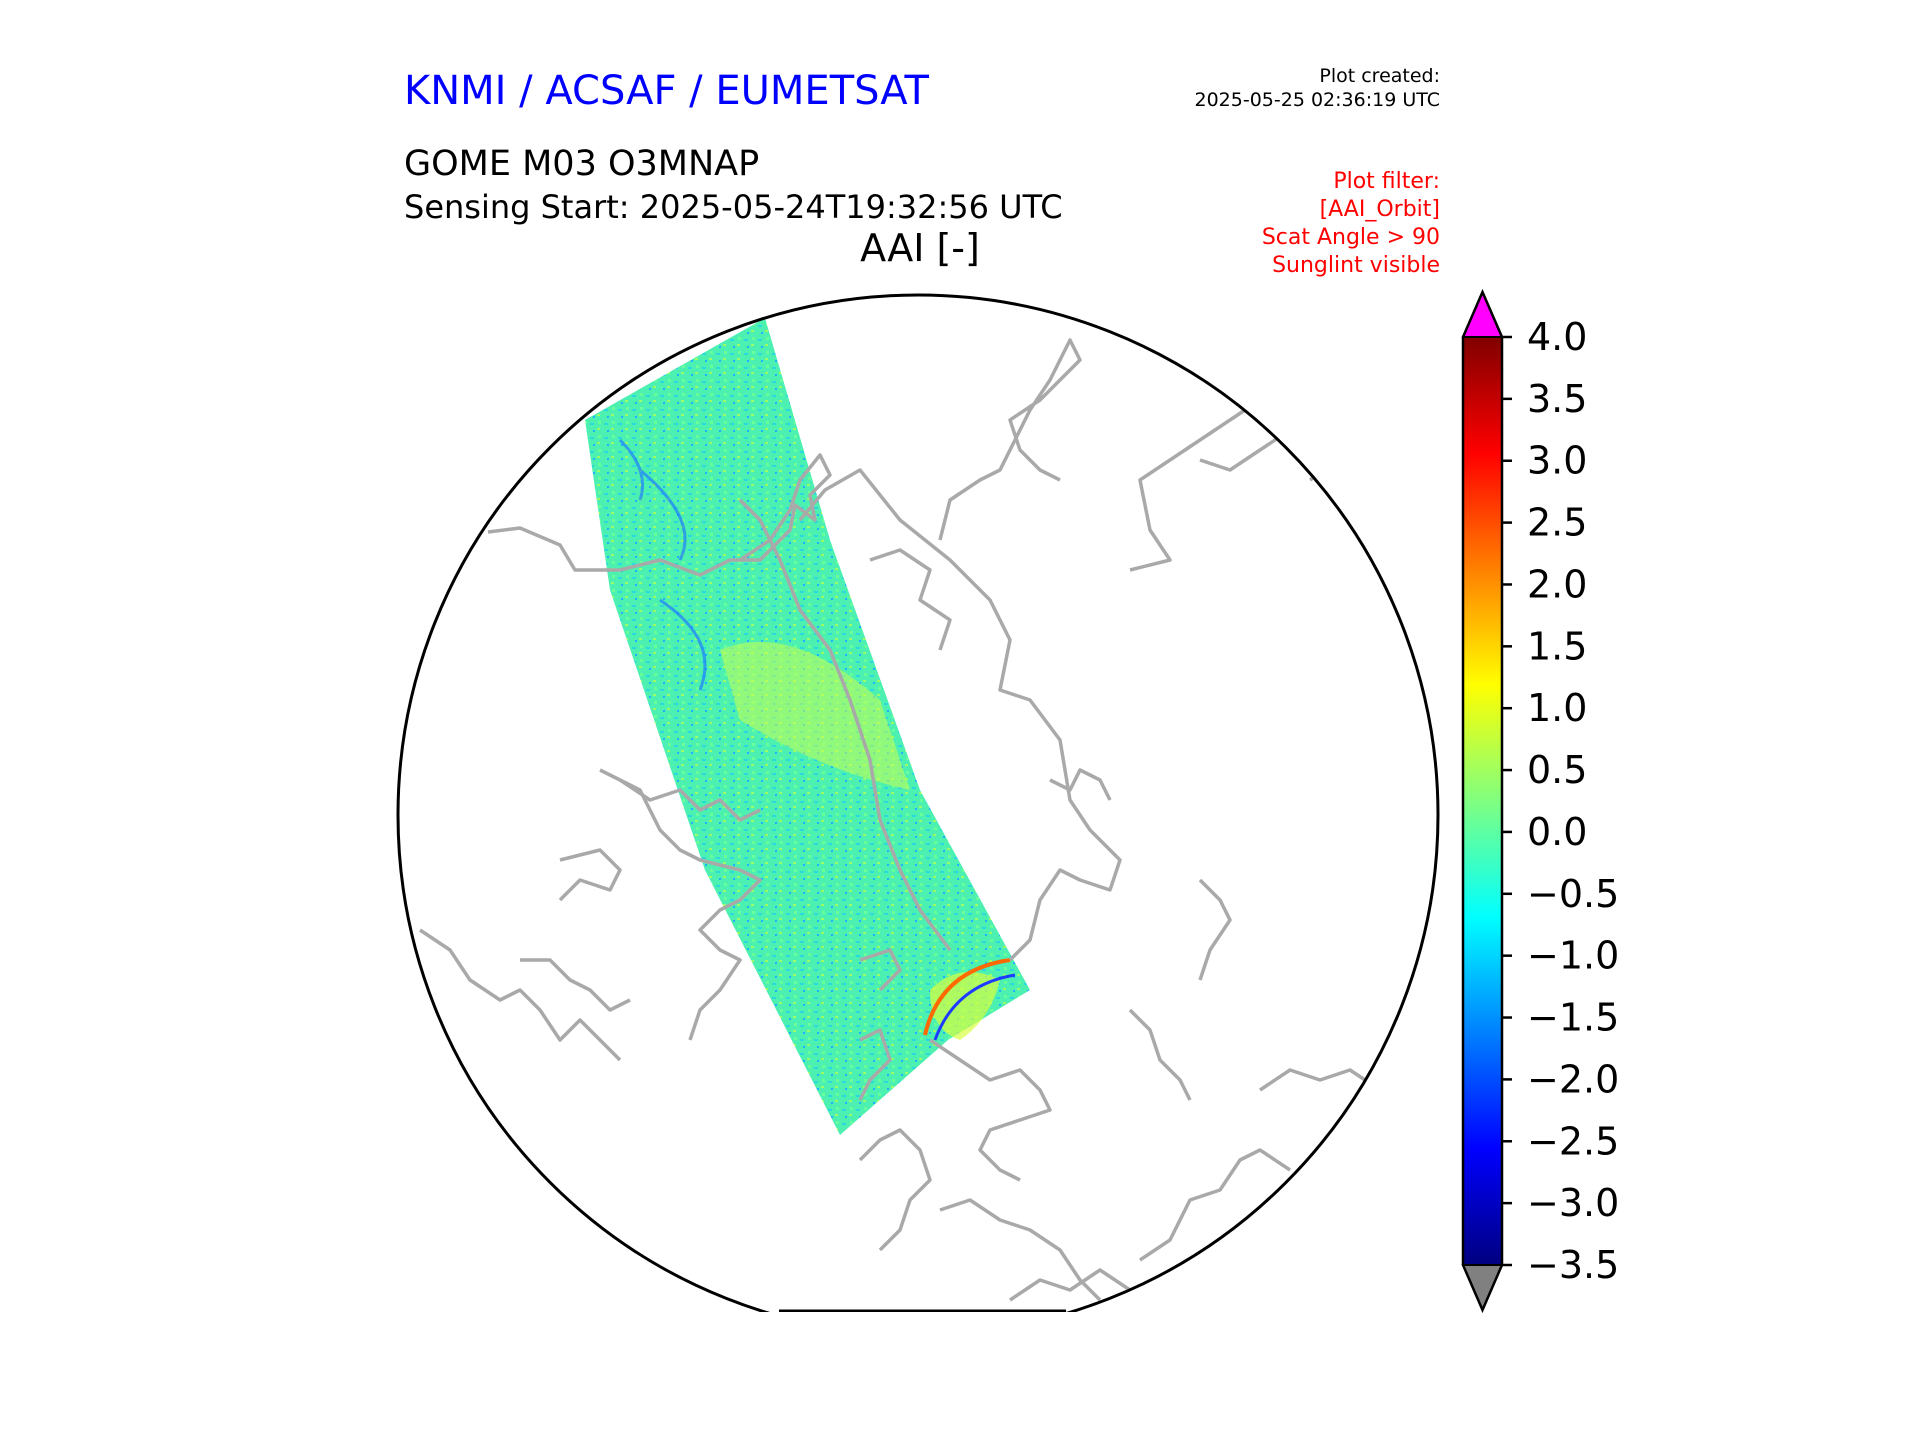  What do you see at coordinates (1573, 894) in the screenshot?
I see `colorbar-tick-label: −0.5` at bounding box center [1573, 894].